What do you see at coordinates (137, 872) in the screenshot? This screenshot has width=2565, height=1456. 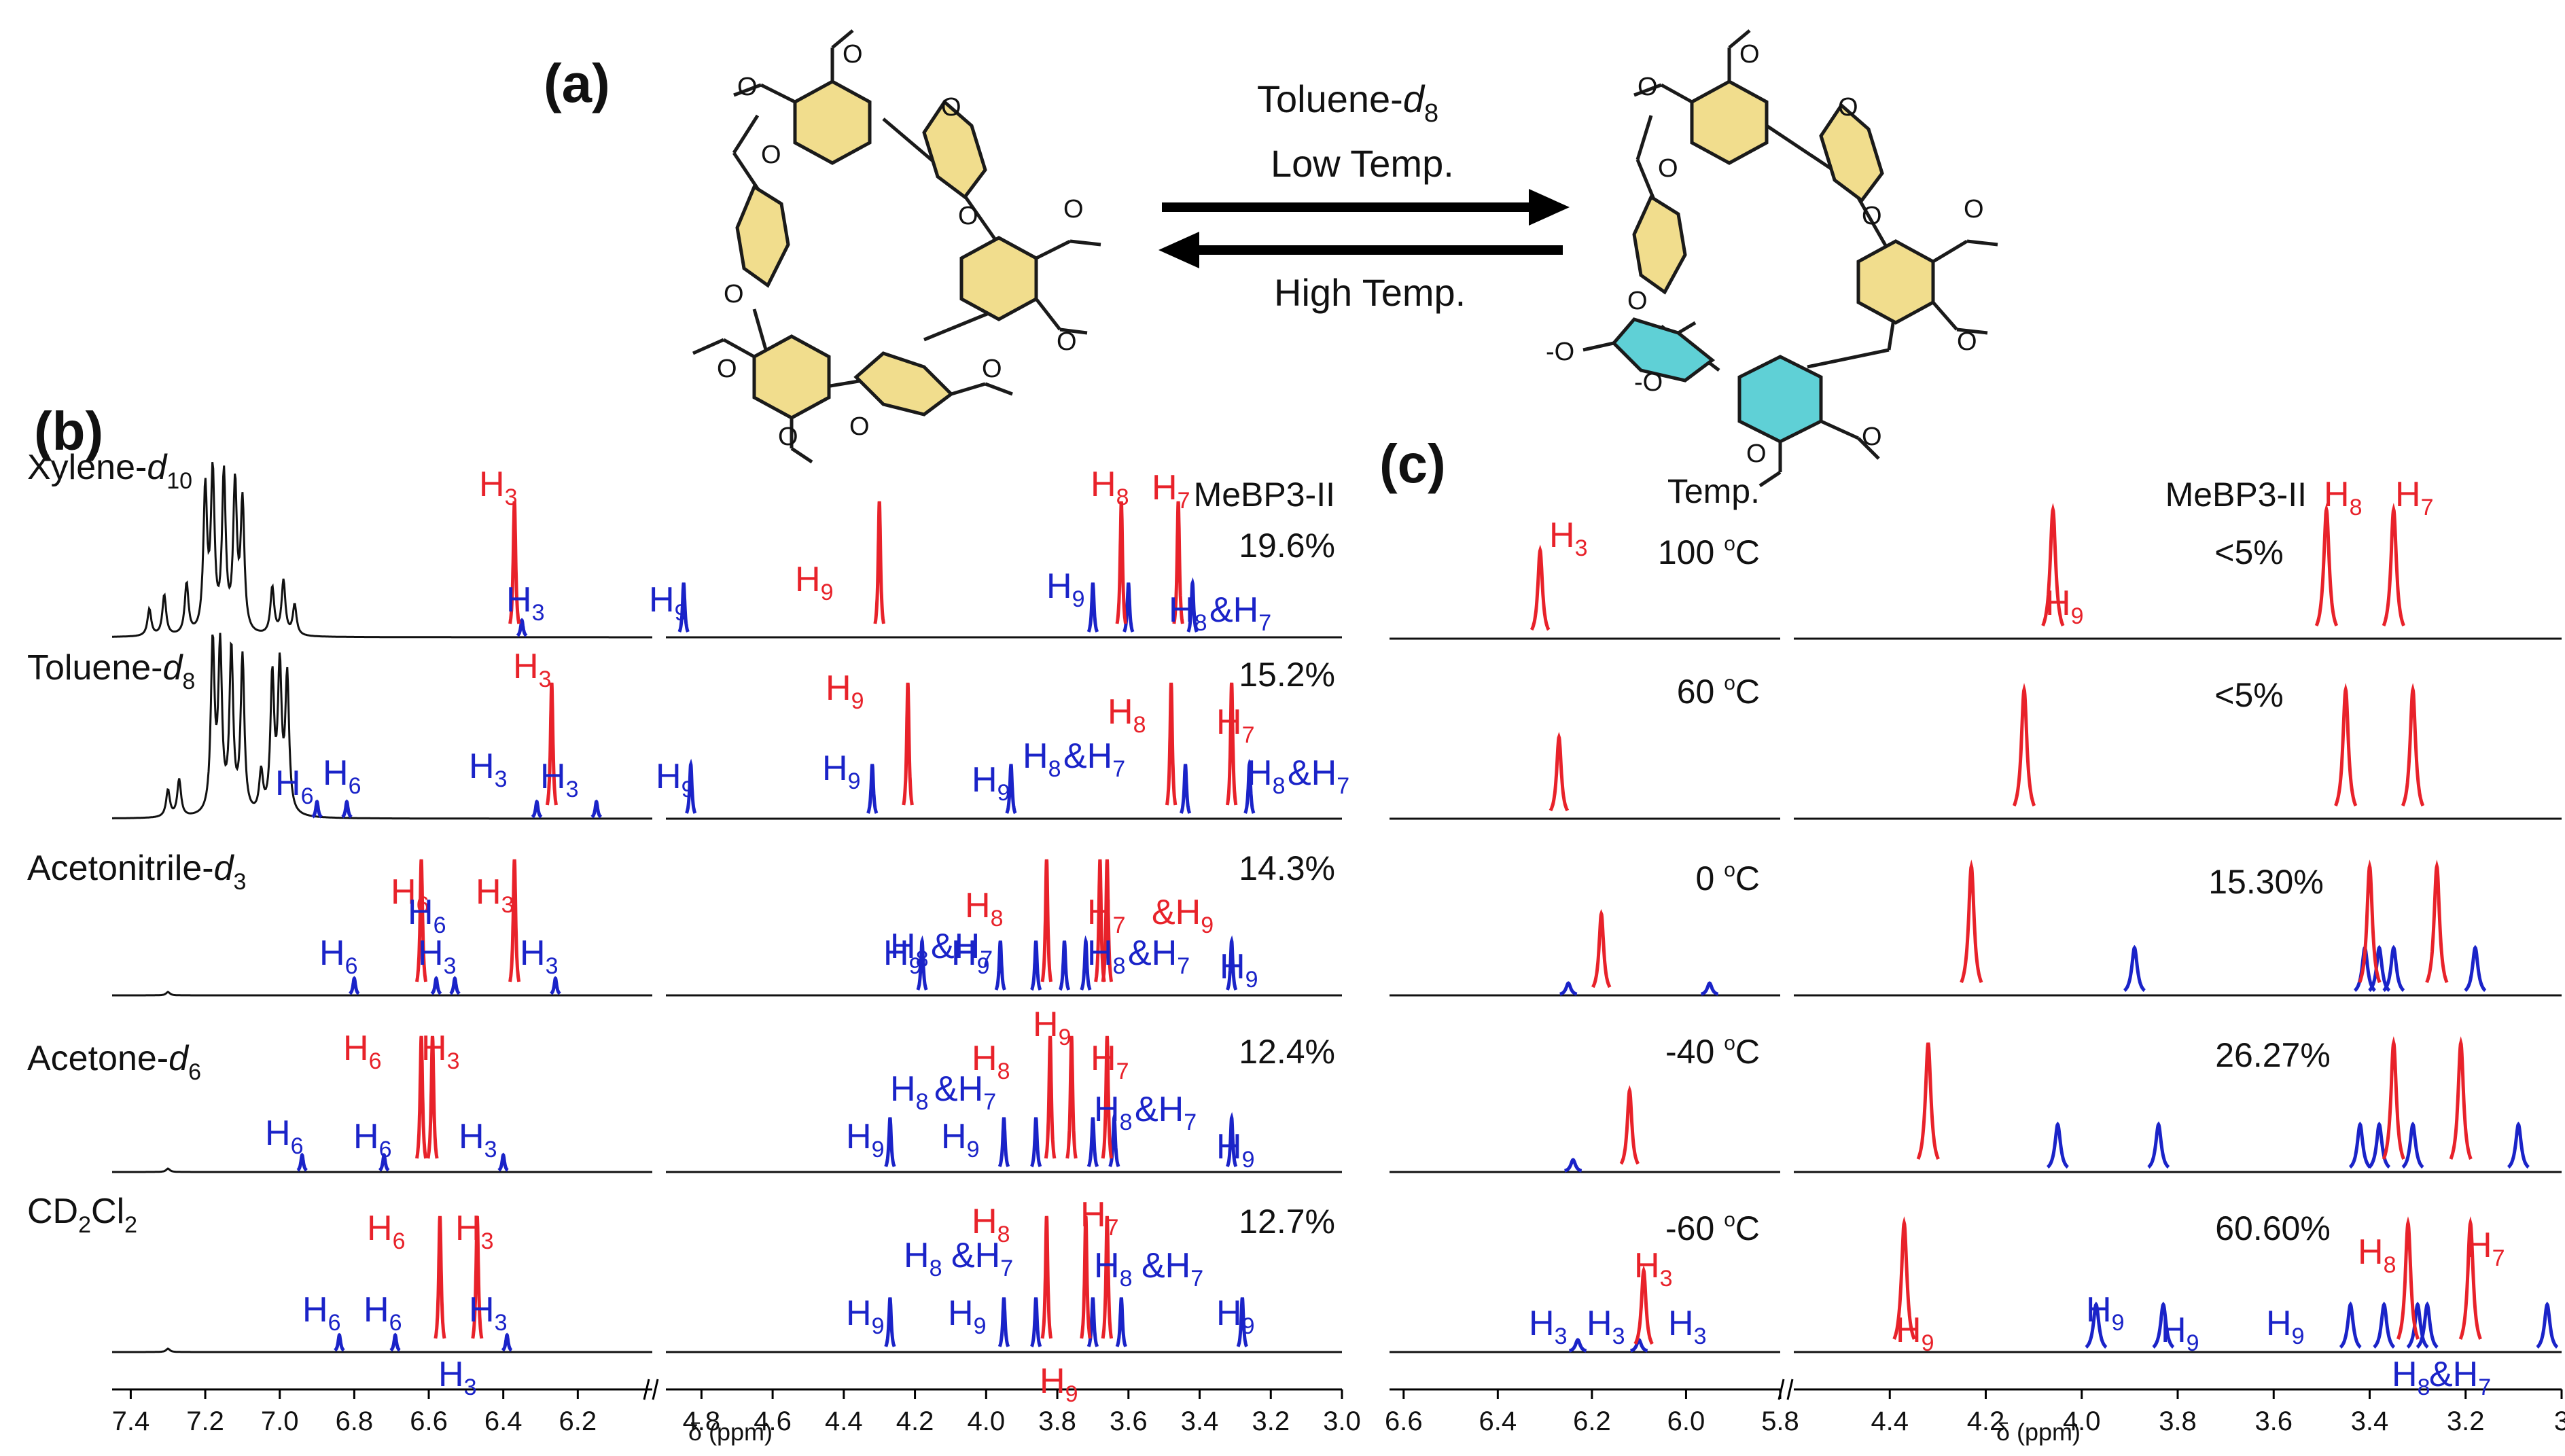 I see `solvent-label: Acetonitrile-d3` at bounding box center [137, 872].